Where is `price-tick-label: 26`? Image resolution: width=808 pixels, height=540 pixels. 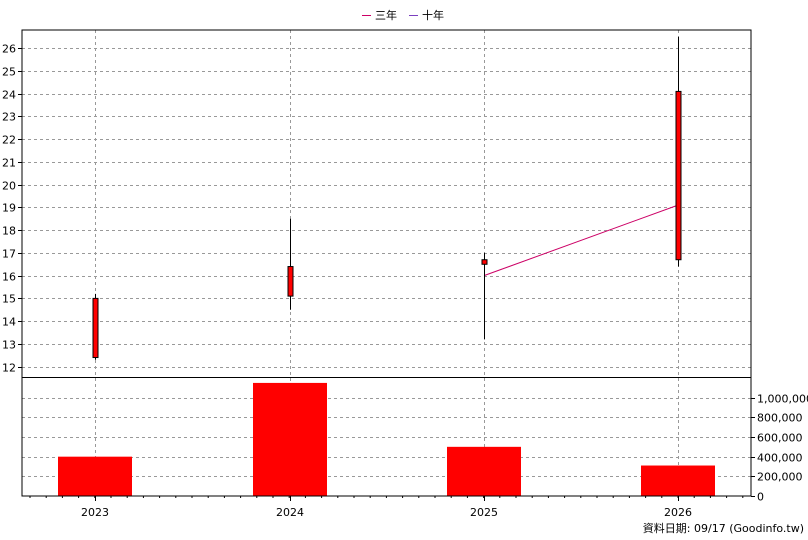
price-tick-label: 26 is located at coordinates (9, 49).